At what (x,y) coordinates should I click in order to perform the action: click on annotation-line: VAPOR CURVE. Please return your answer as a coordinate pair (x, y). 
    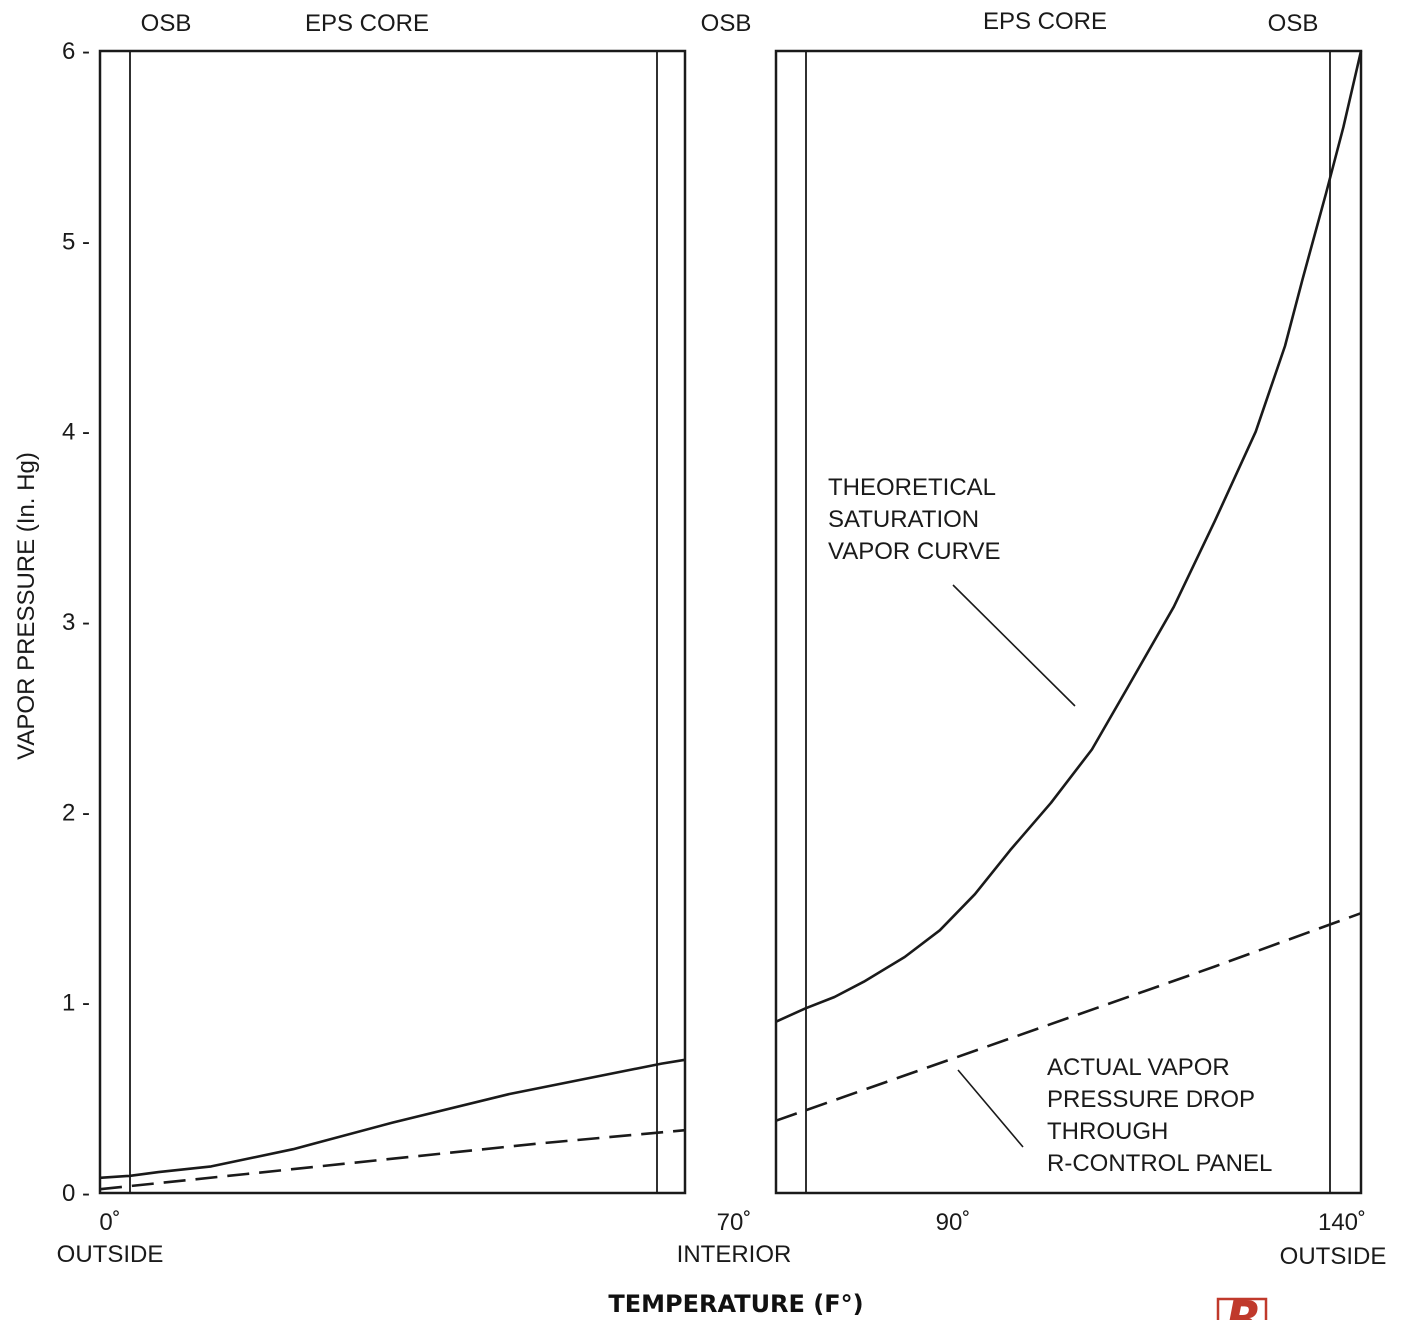
    Looking at the image, I should click on (914, 551).